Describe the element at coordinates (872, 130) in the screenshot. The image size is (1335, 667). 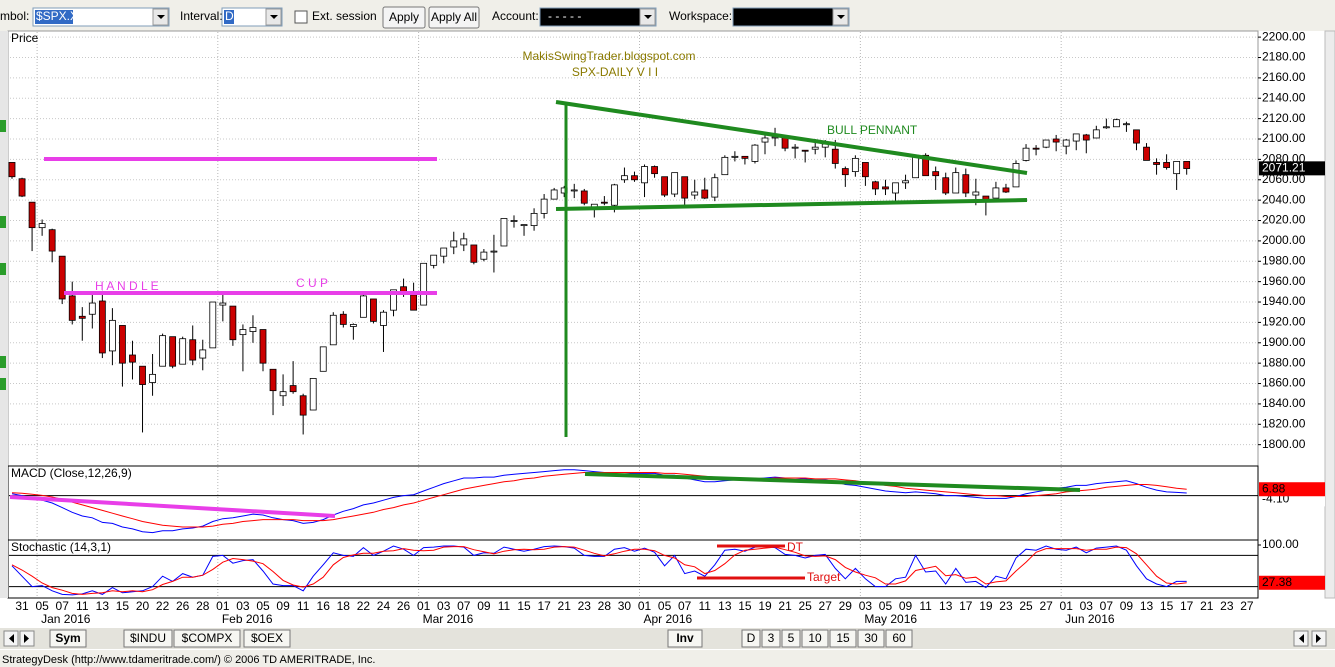
I see `pennant-label: BULL PENNANT` at that location.